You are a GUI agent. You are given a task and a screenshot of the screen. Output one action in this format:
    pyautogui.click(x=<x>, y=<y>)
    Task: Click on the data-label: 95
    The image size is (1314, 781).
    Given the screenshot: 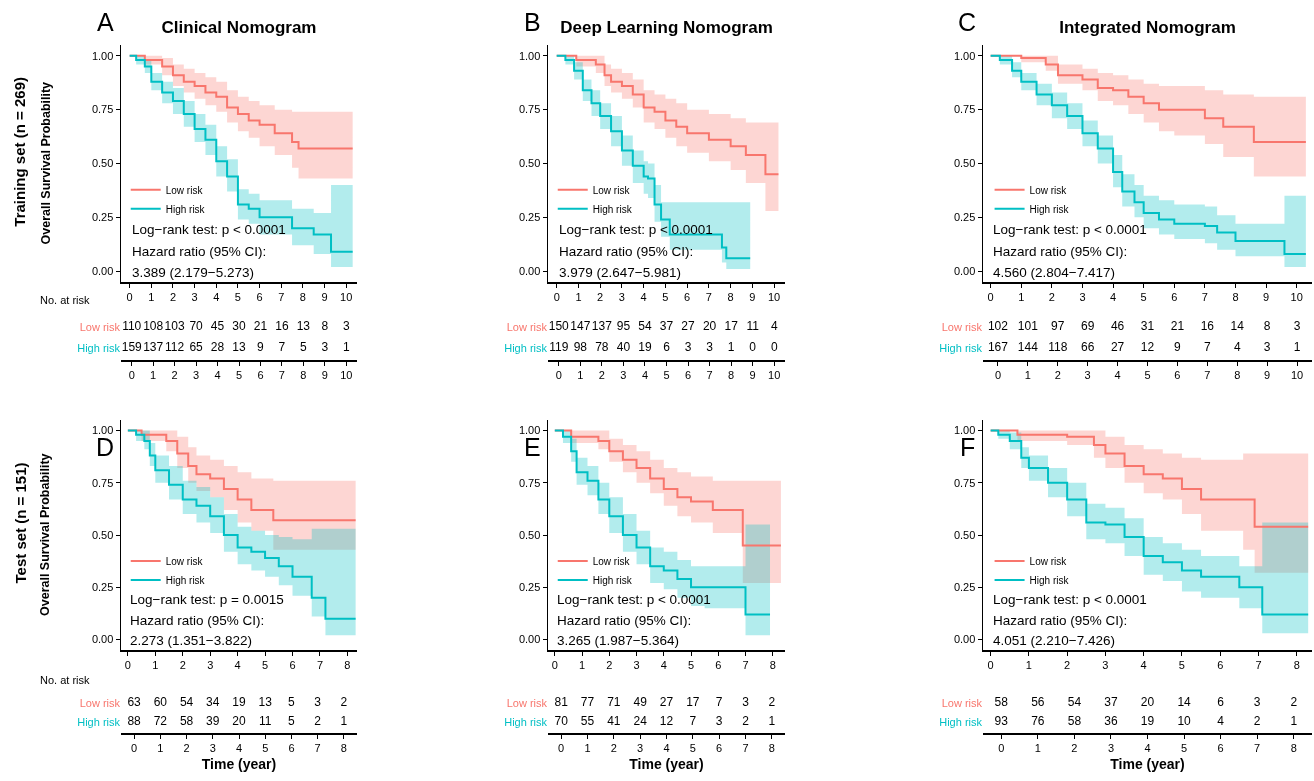 What is the action you would take?
    pyautogui.click(x=623, y=326)
    